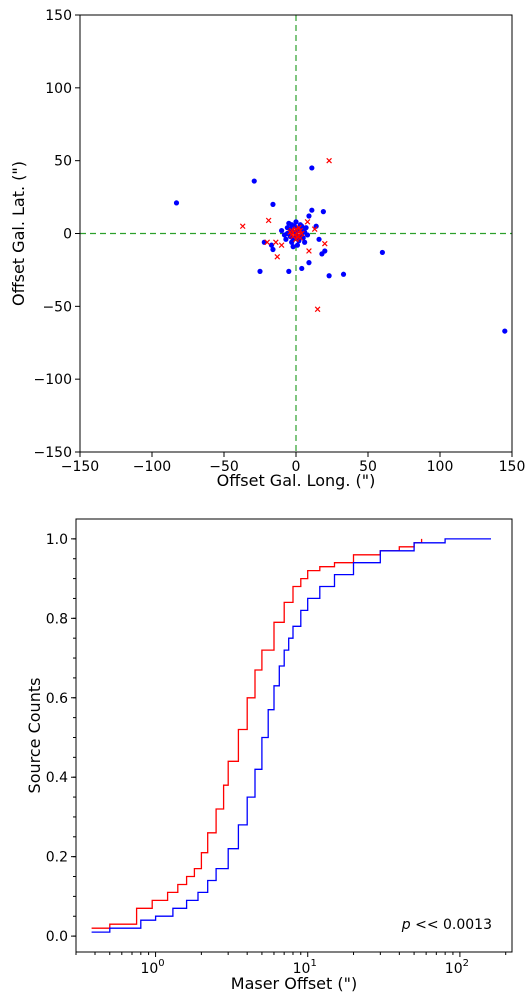 Image resolution: width=530 pixels, height=996 pixels. What do you see at coordinates (368, 467) in the screenshot?
I see `x-tick-label: 50` at bounding box center [368, 467].